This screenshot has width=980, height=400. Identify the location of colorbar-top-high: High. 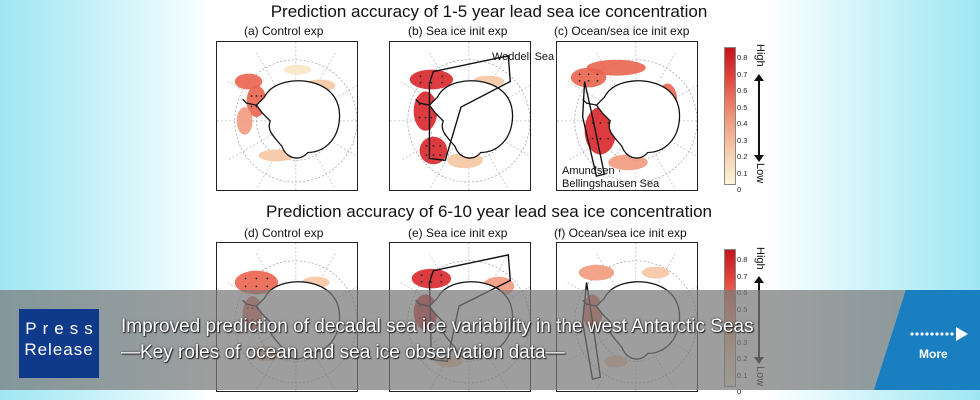
(760, 55).